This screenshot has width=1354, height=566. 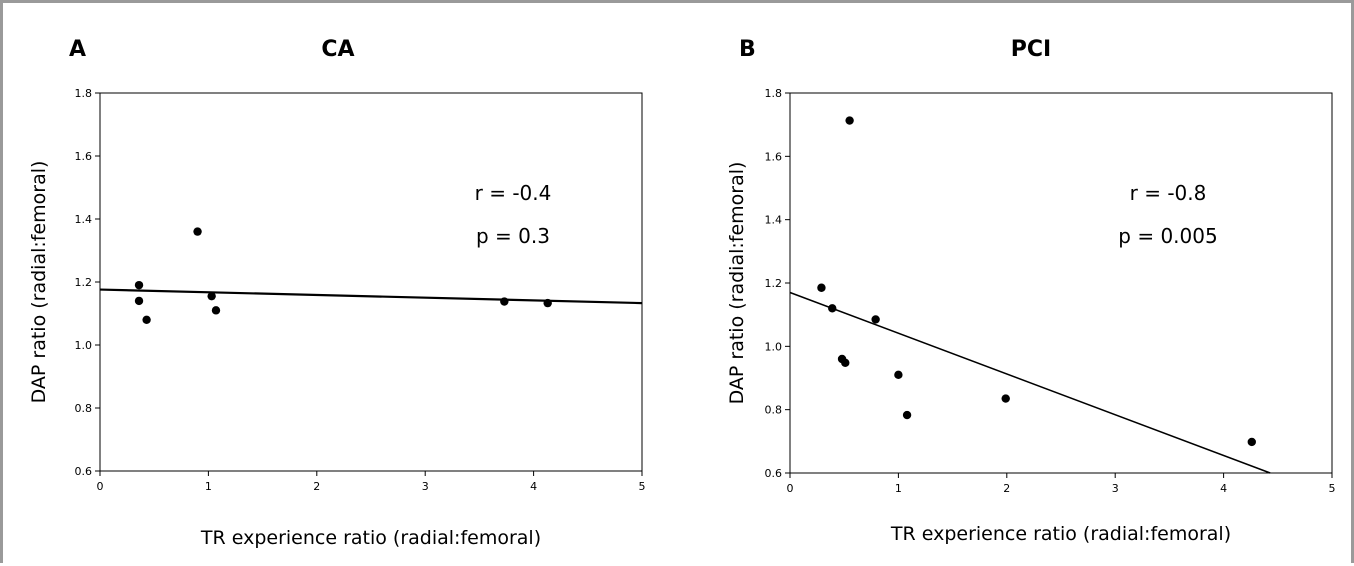 I want to click on p-value: p = 0.005, so click(x=1167, y=236).